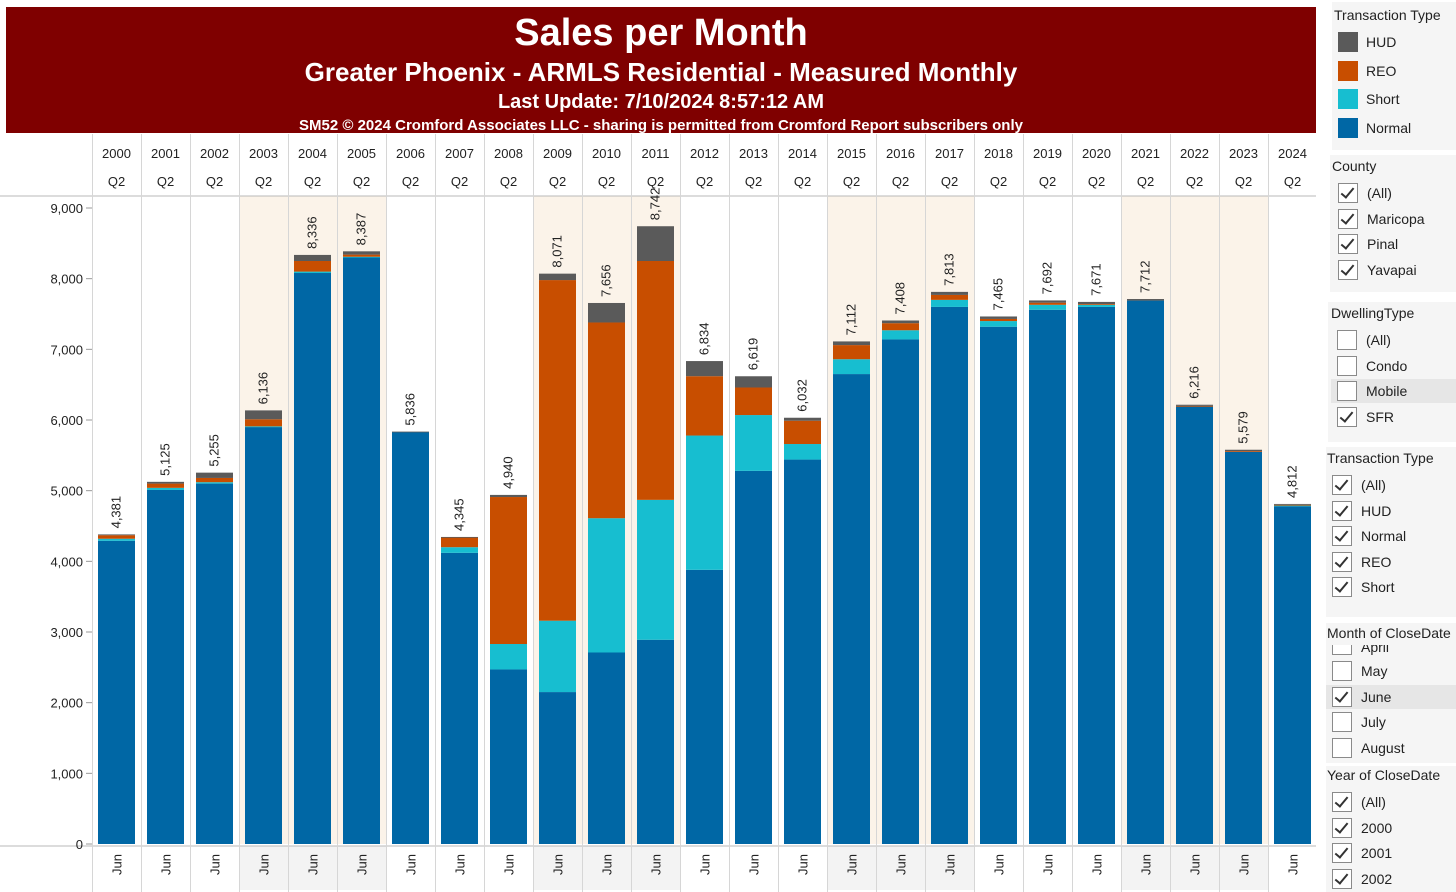  What do you see at coordinates (1145, 572) in the screenshot?
I see `bar-normal-2021` at bounding box center [1145, 572].